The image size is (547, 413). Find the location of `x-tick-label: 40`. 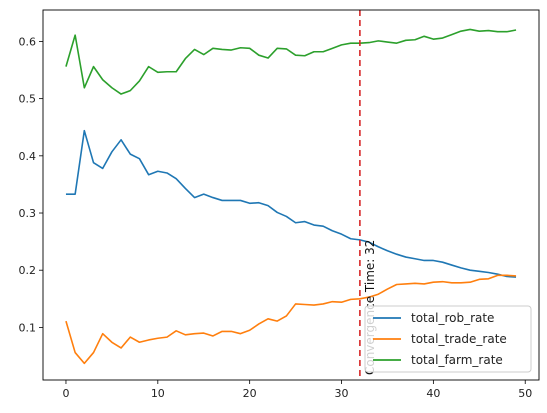

x-tick-label: 40 is located at coordinates (433, 393).